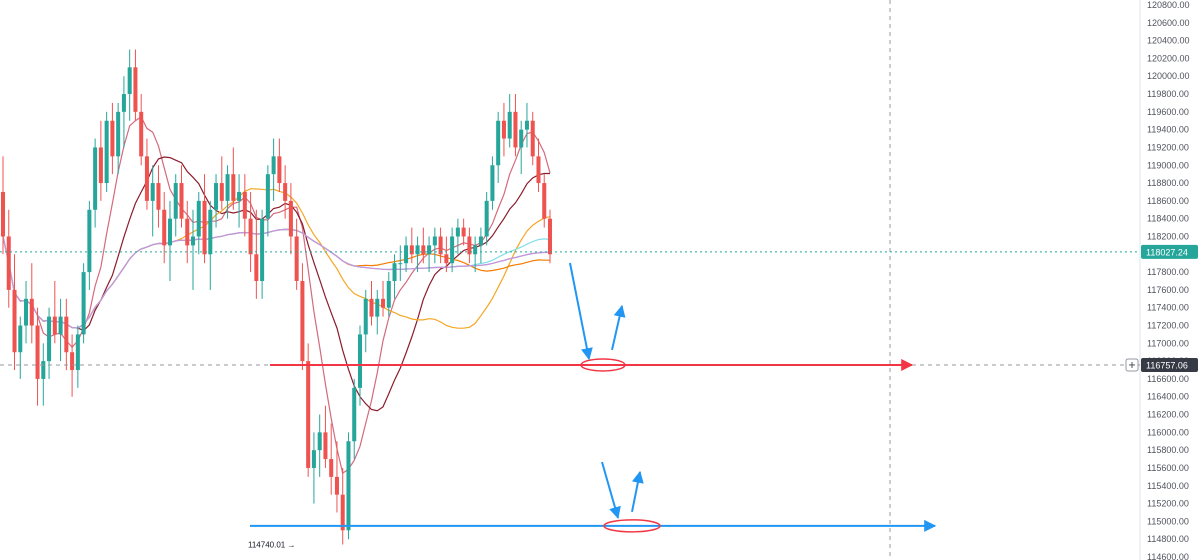 This screenshot has height=560, width=1200. I want to click on y-tick-label: 115800.00, so click(1168, 450).